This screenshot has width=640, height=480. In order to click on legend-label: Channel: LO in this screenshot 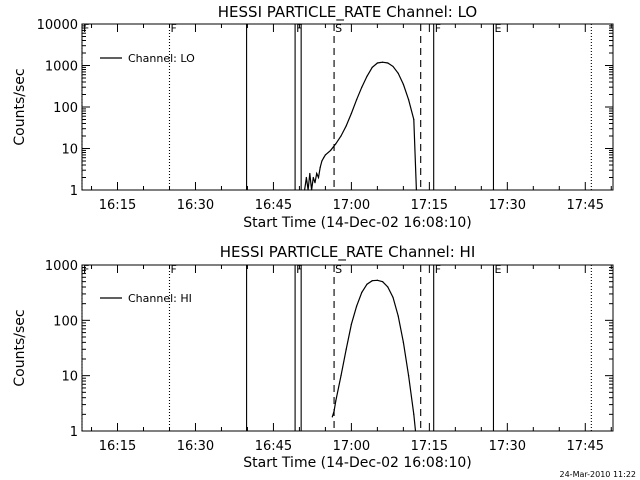, I will do `click(161, 58)`.